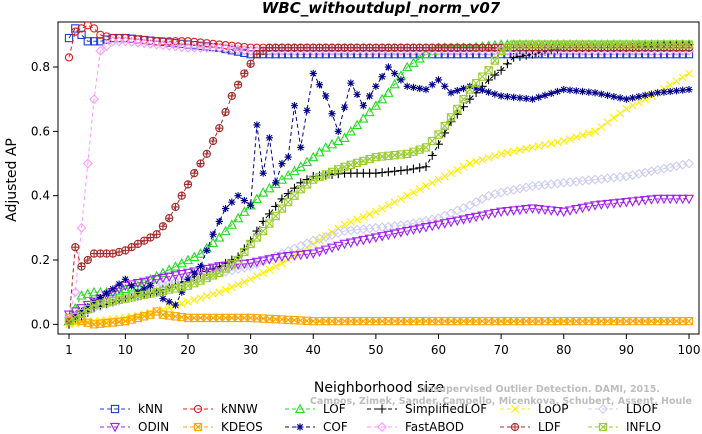  I want to click on legend-item-lof: LOF, so click(315, 409).